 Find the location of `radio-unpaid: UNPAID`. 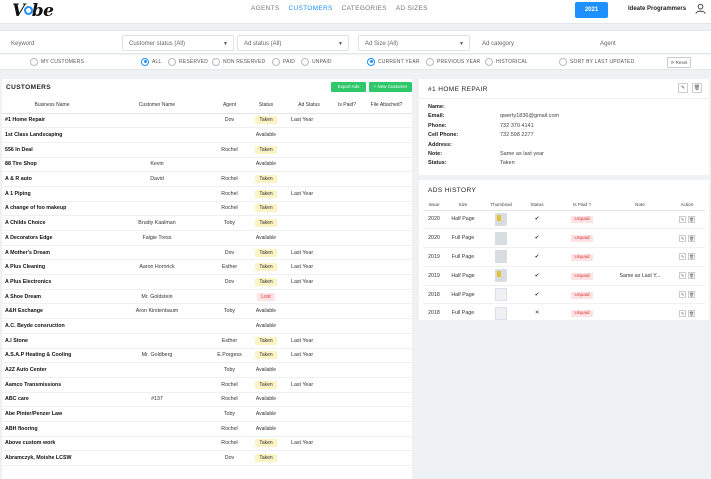

radio-unpaid: UNPAID is located at coordinates (316, 62).